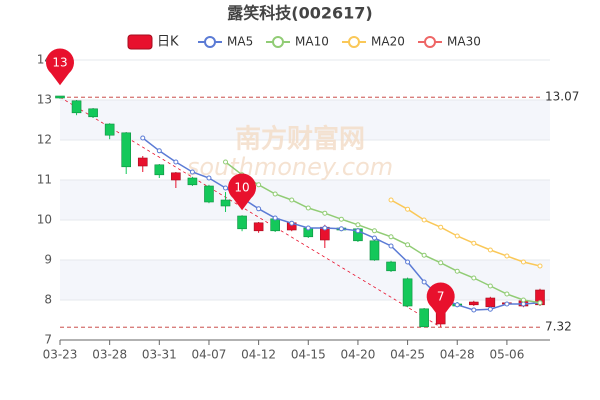 Image resolution: width=600 pixels, height=400 pixels. What do you see at coordinates (300, 139) in the screenshot?
I see `watermark: 南方财富网` at bounding box center [300, 139].